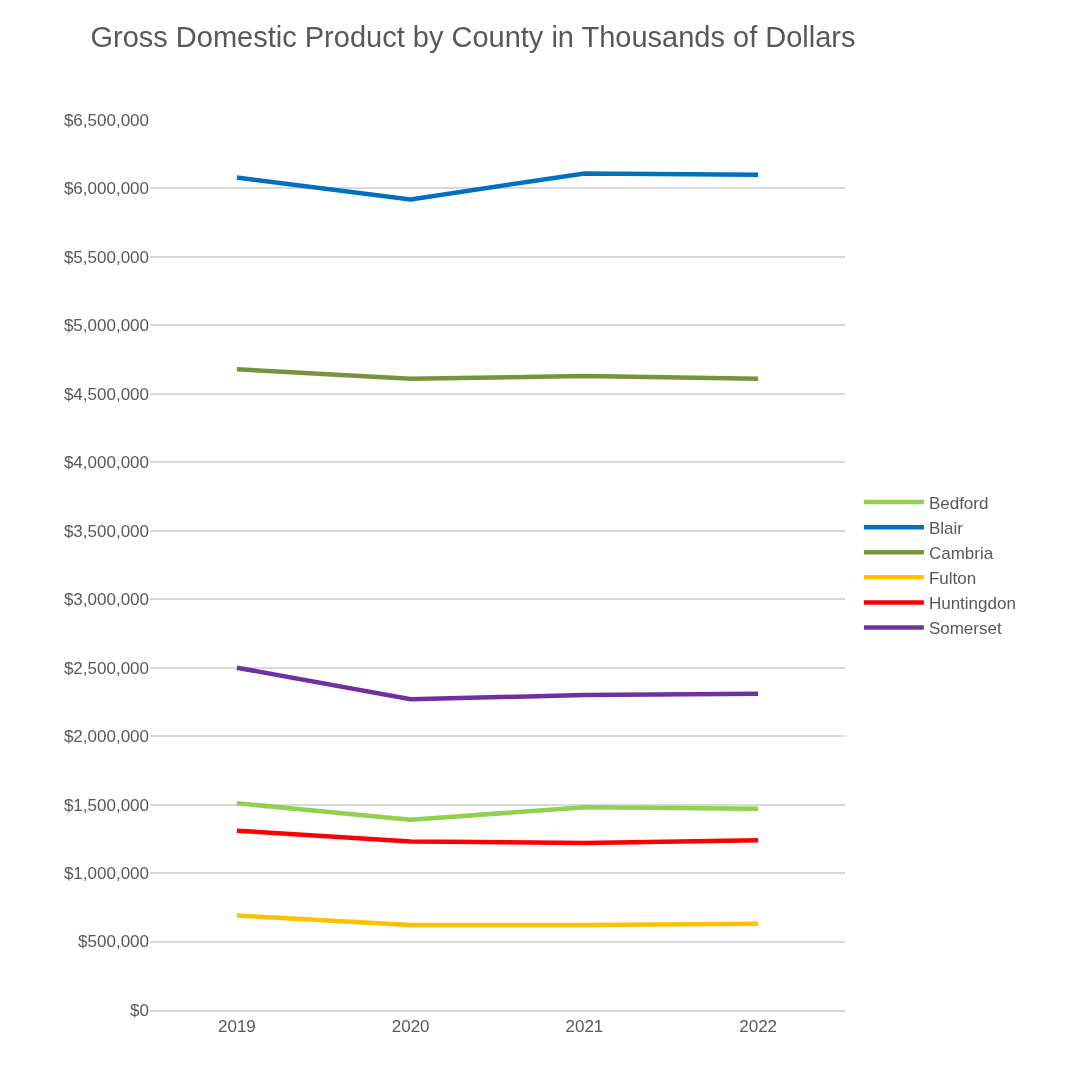 Image resolution: width=1075 pixels, height=1070 pixels. What do you see at coordinates (473, 37) in the screenshot?
I see `chart-title: Gross Domestic Product by County in Thousands of Dollars` at bounding box center [473, 37].